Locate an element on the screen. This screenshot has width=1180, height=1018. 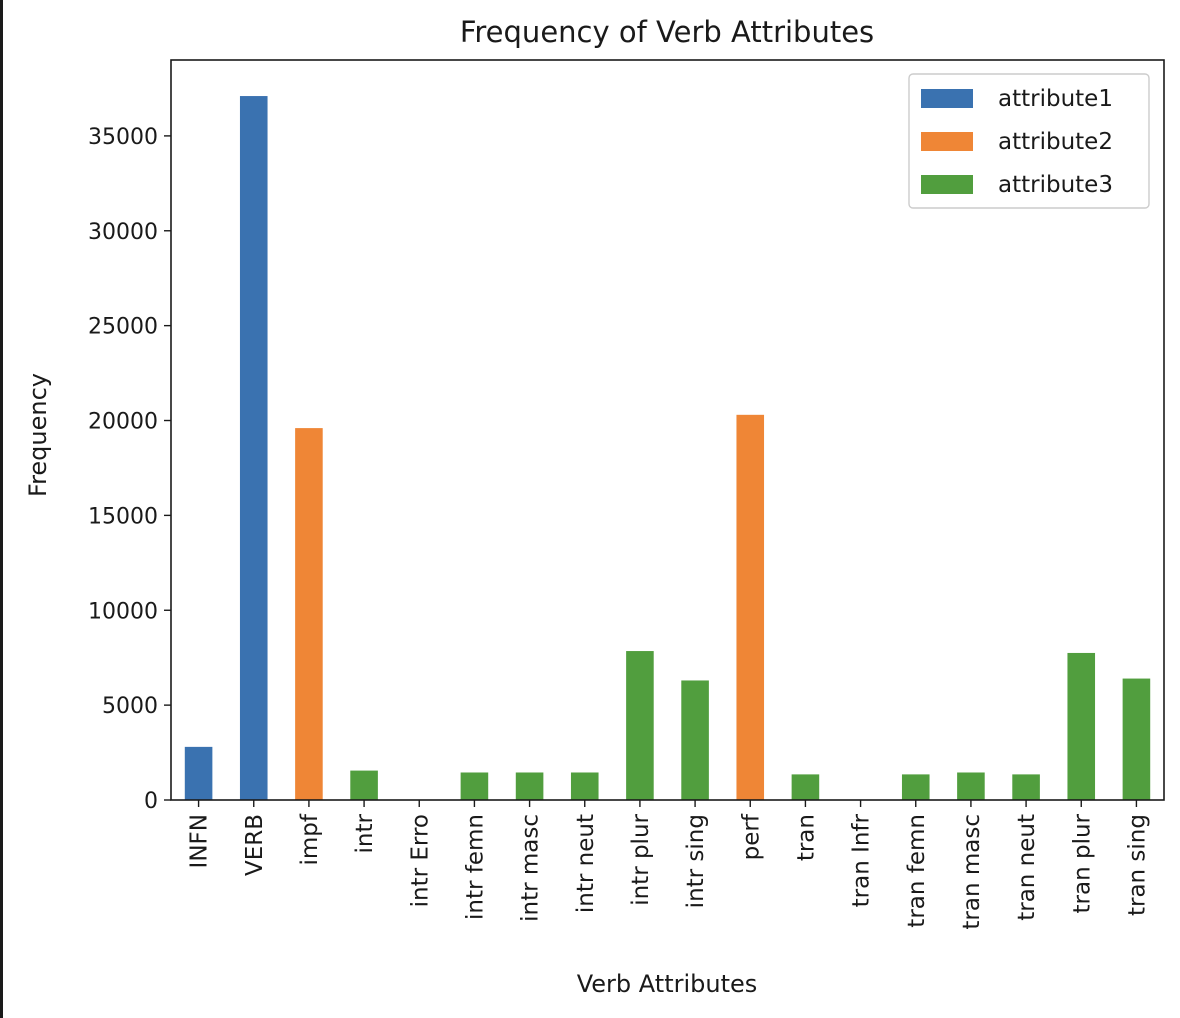
x-tick-label: VERB is located at coordinates (255, 845).